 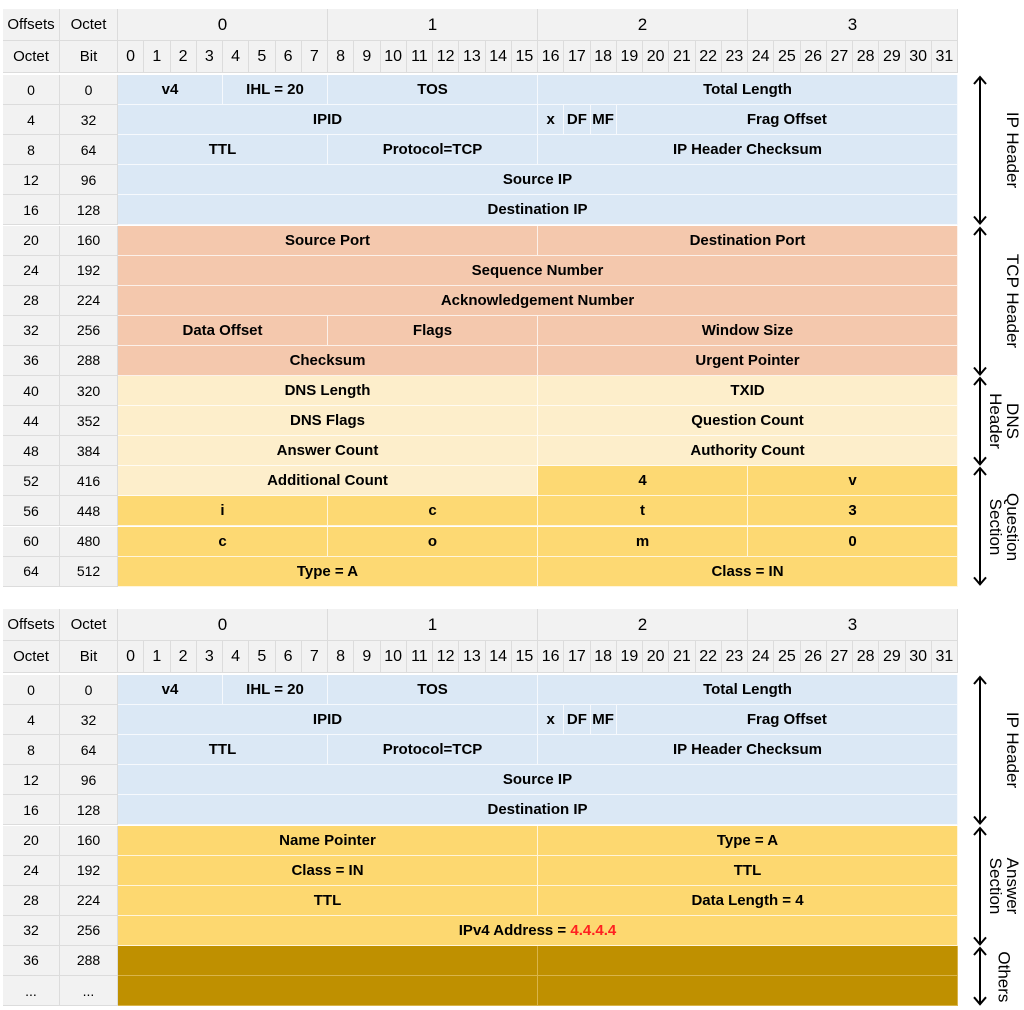 What do you see at coordinates (980, 150) in the screenshot?
I see `ip-header-bracket-arrow` at bounding box center [980, 150].